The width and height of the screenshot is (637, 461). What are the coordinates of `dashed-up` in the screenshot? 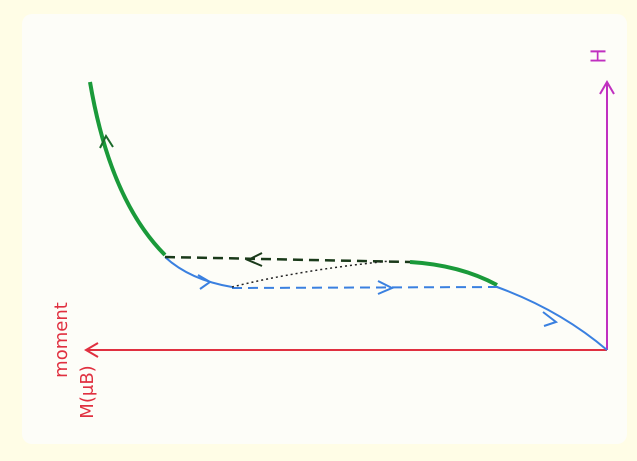 It's located at (366, 287).